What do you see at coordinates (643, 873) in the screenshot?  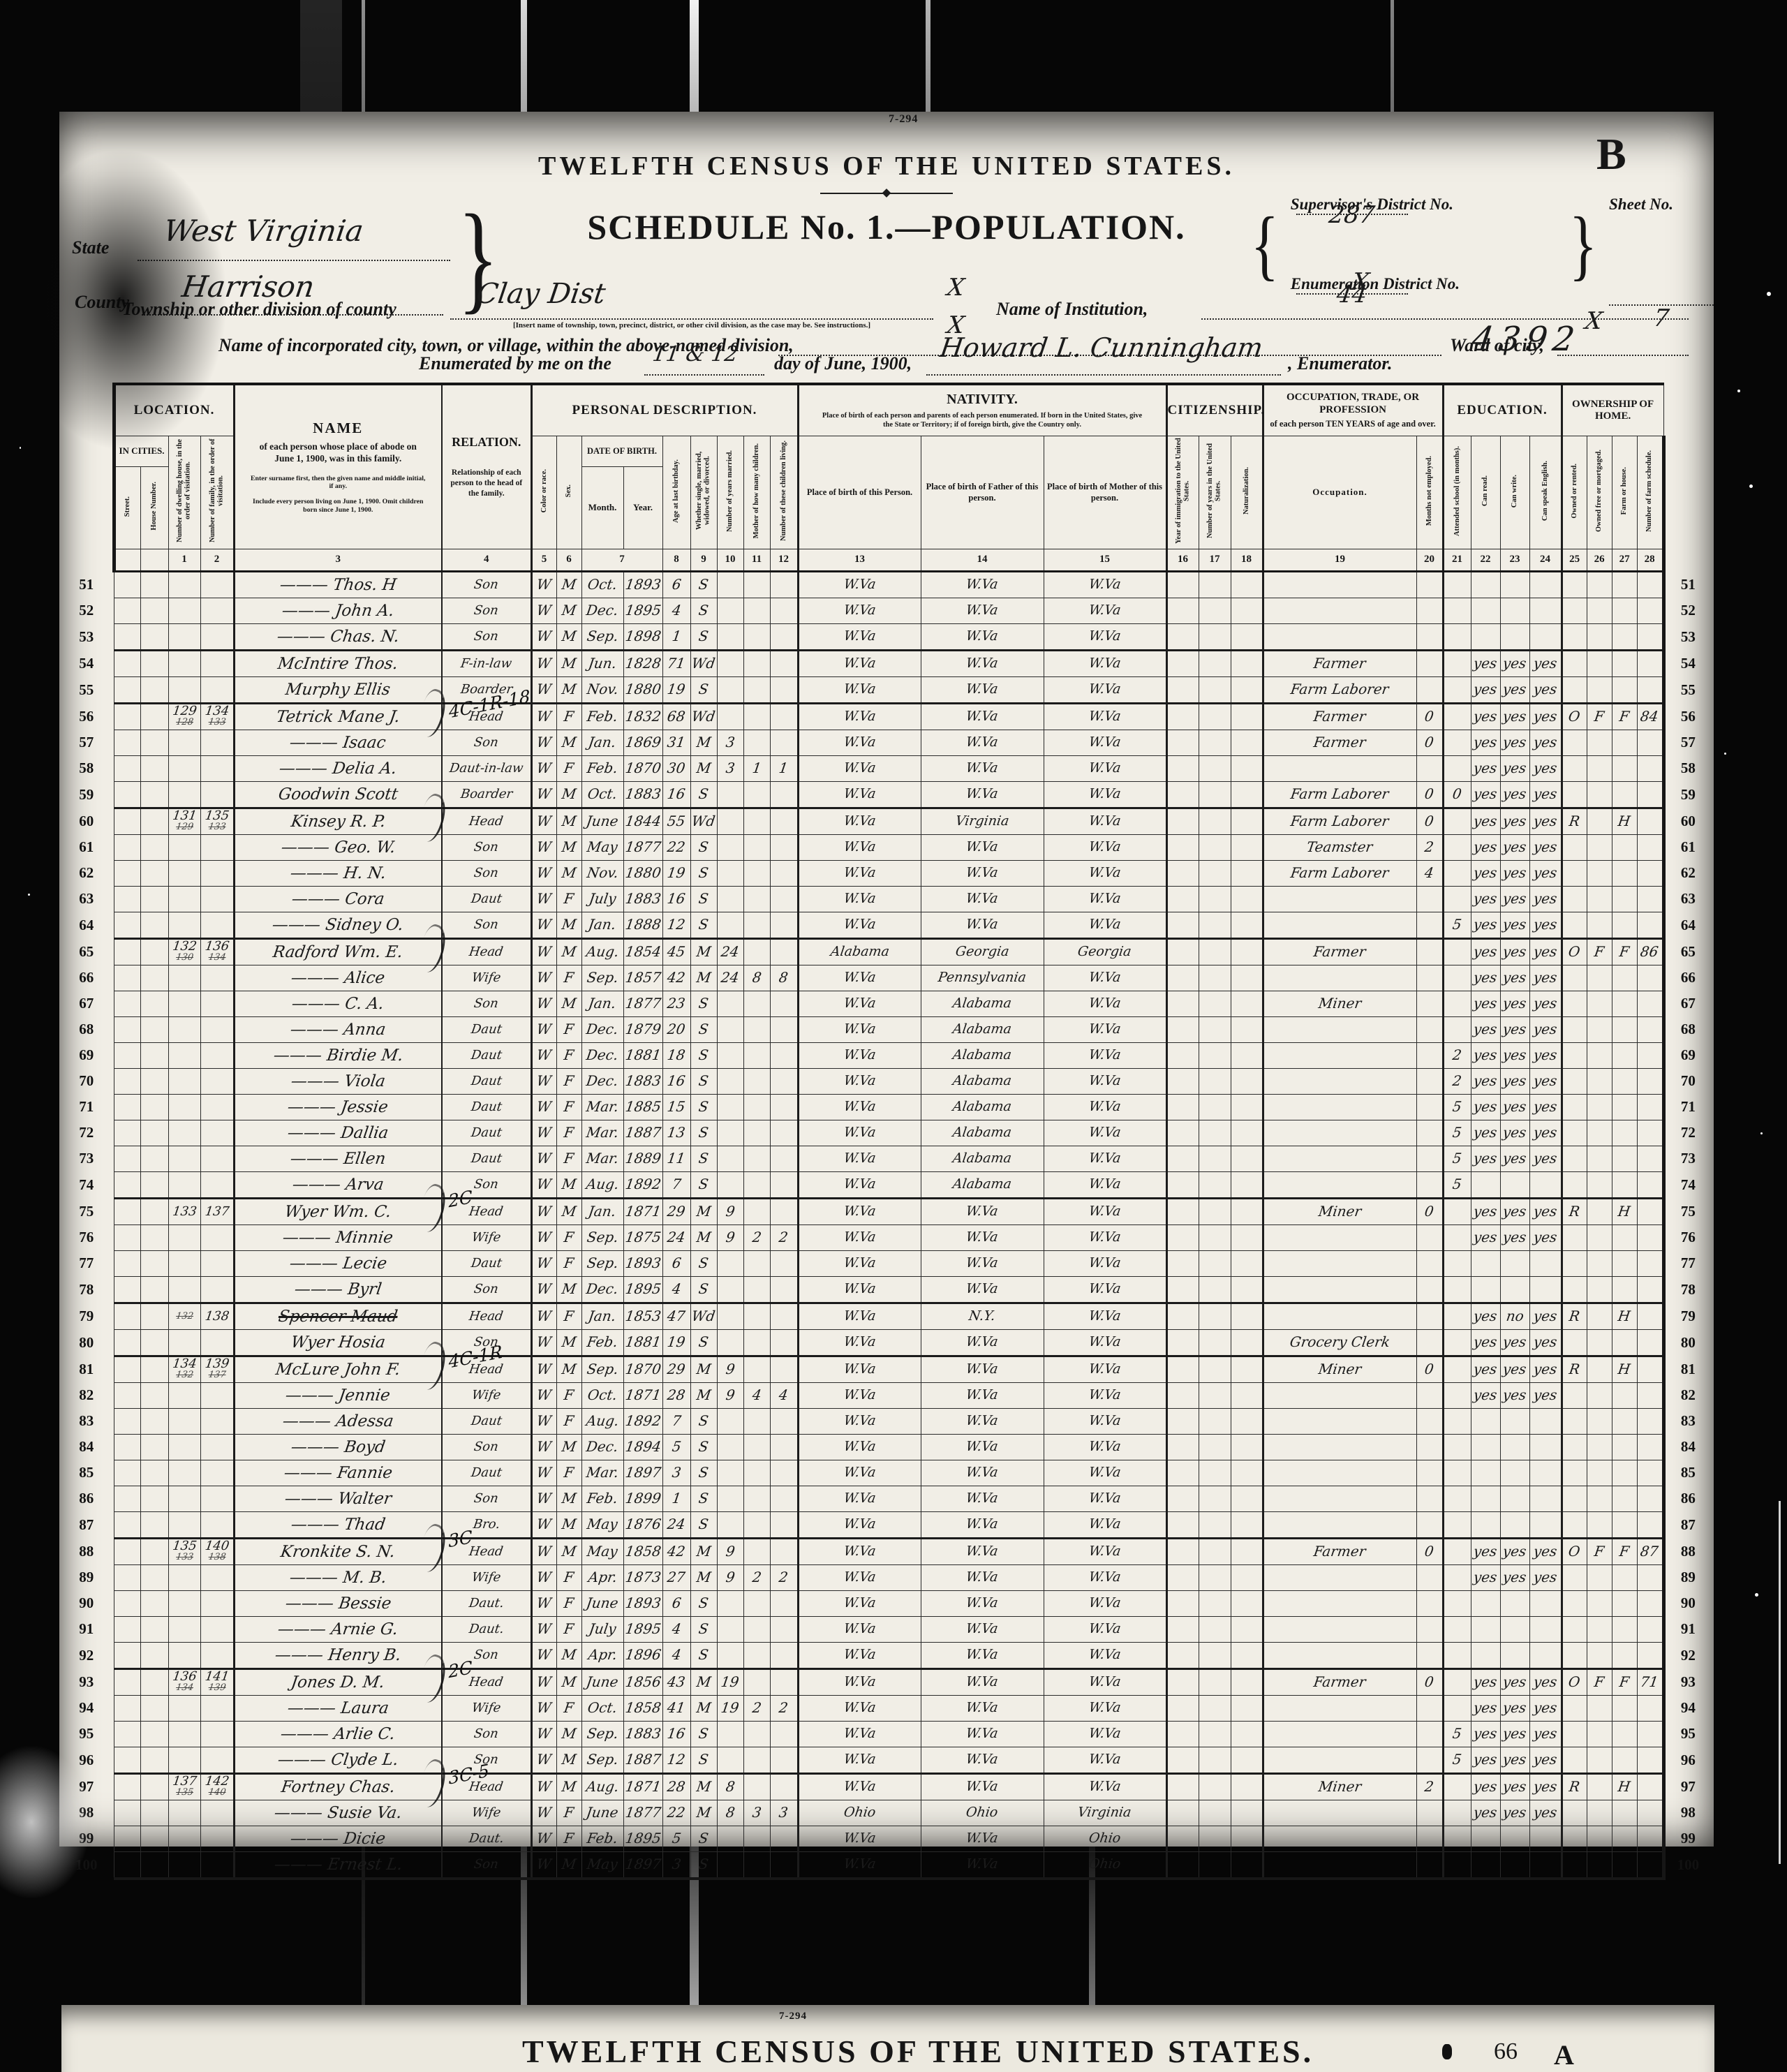 I see `cell-by: 1880` at bounding box center [643, 873].